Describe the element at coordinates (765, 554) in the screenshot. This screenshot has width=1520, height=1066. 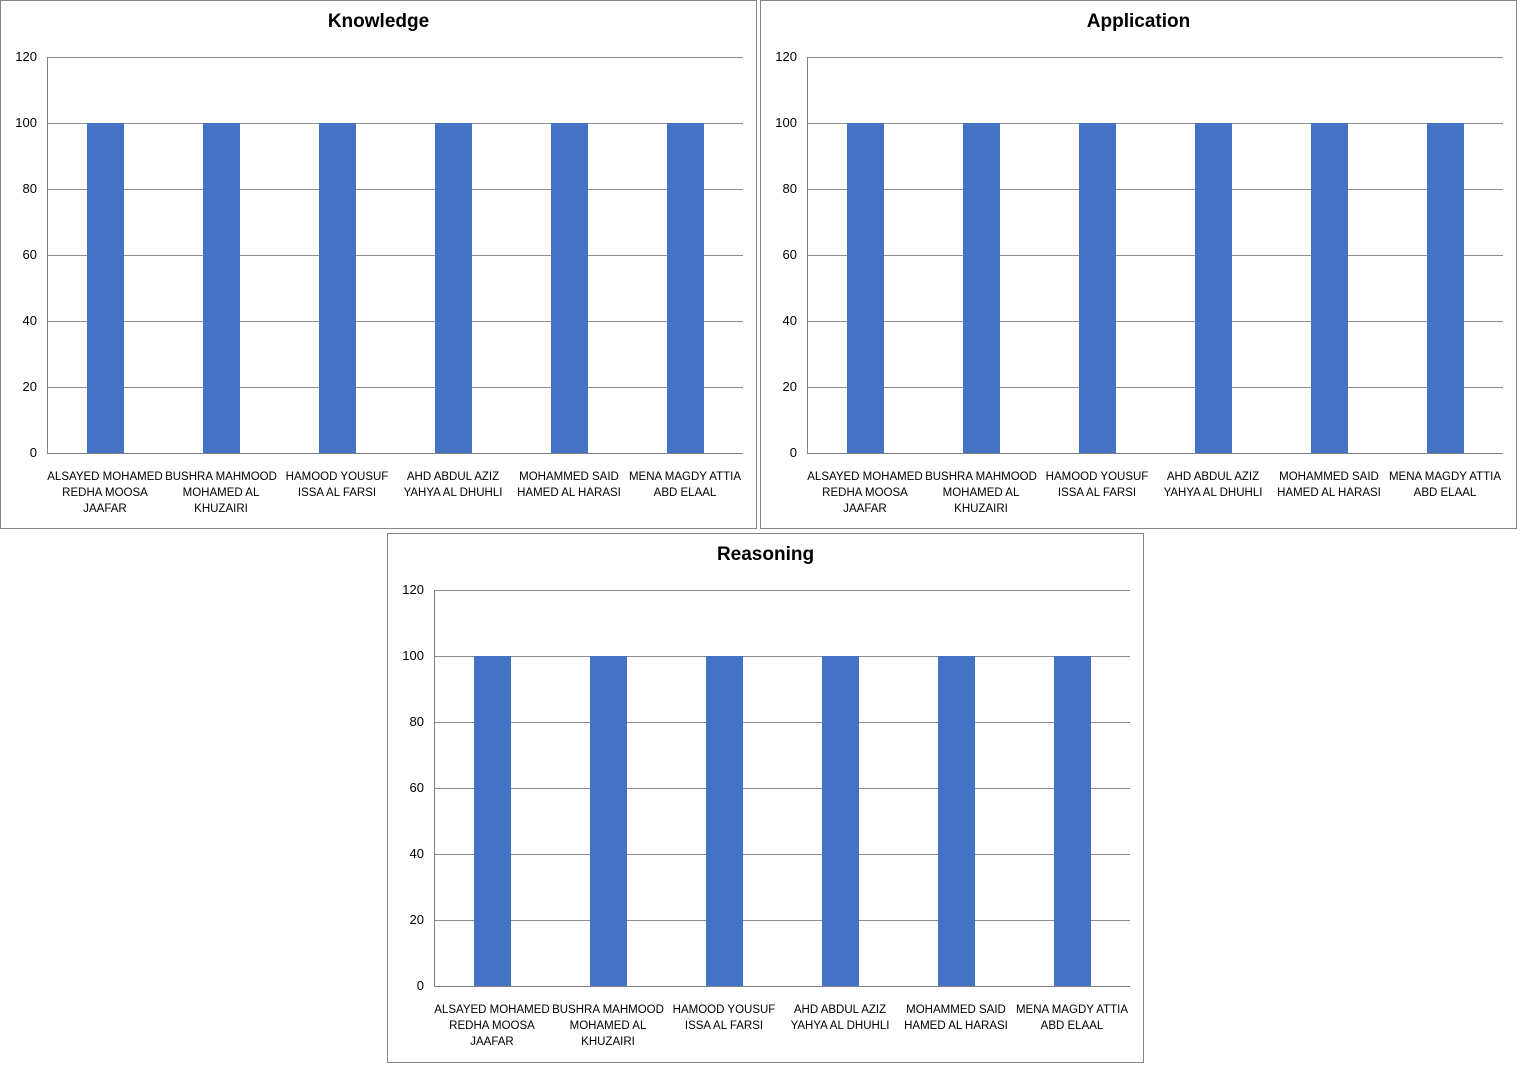
I see `chart-title: Reasoning` at that location.